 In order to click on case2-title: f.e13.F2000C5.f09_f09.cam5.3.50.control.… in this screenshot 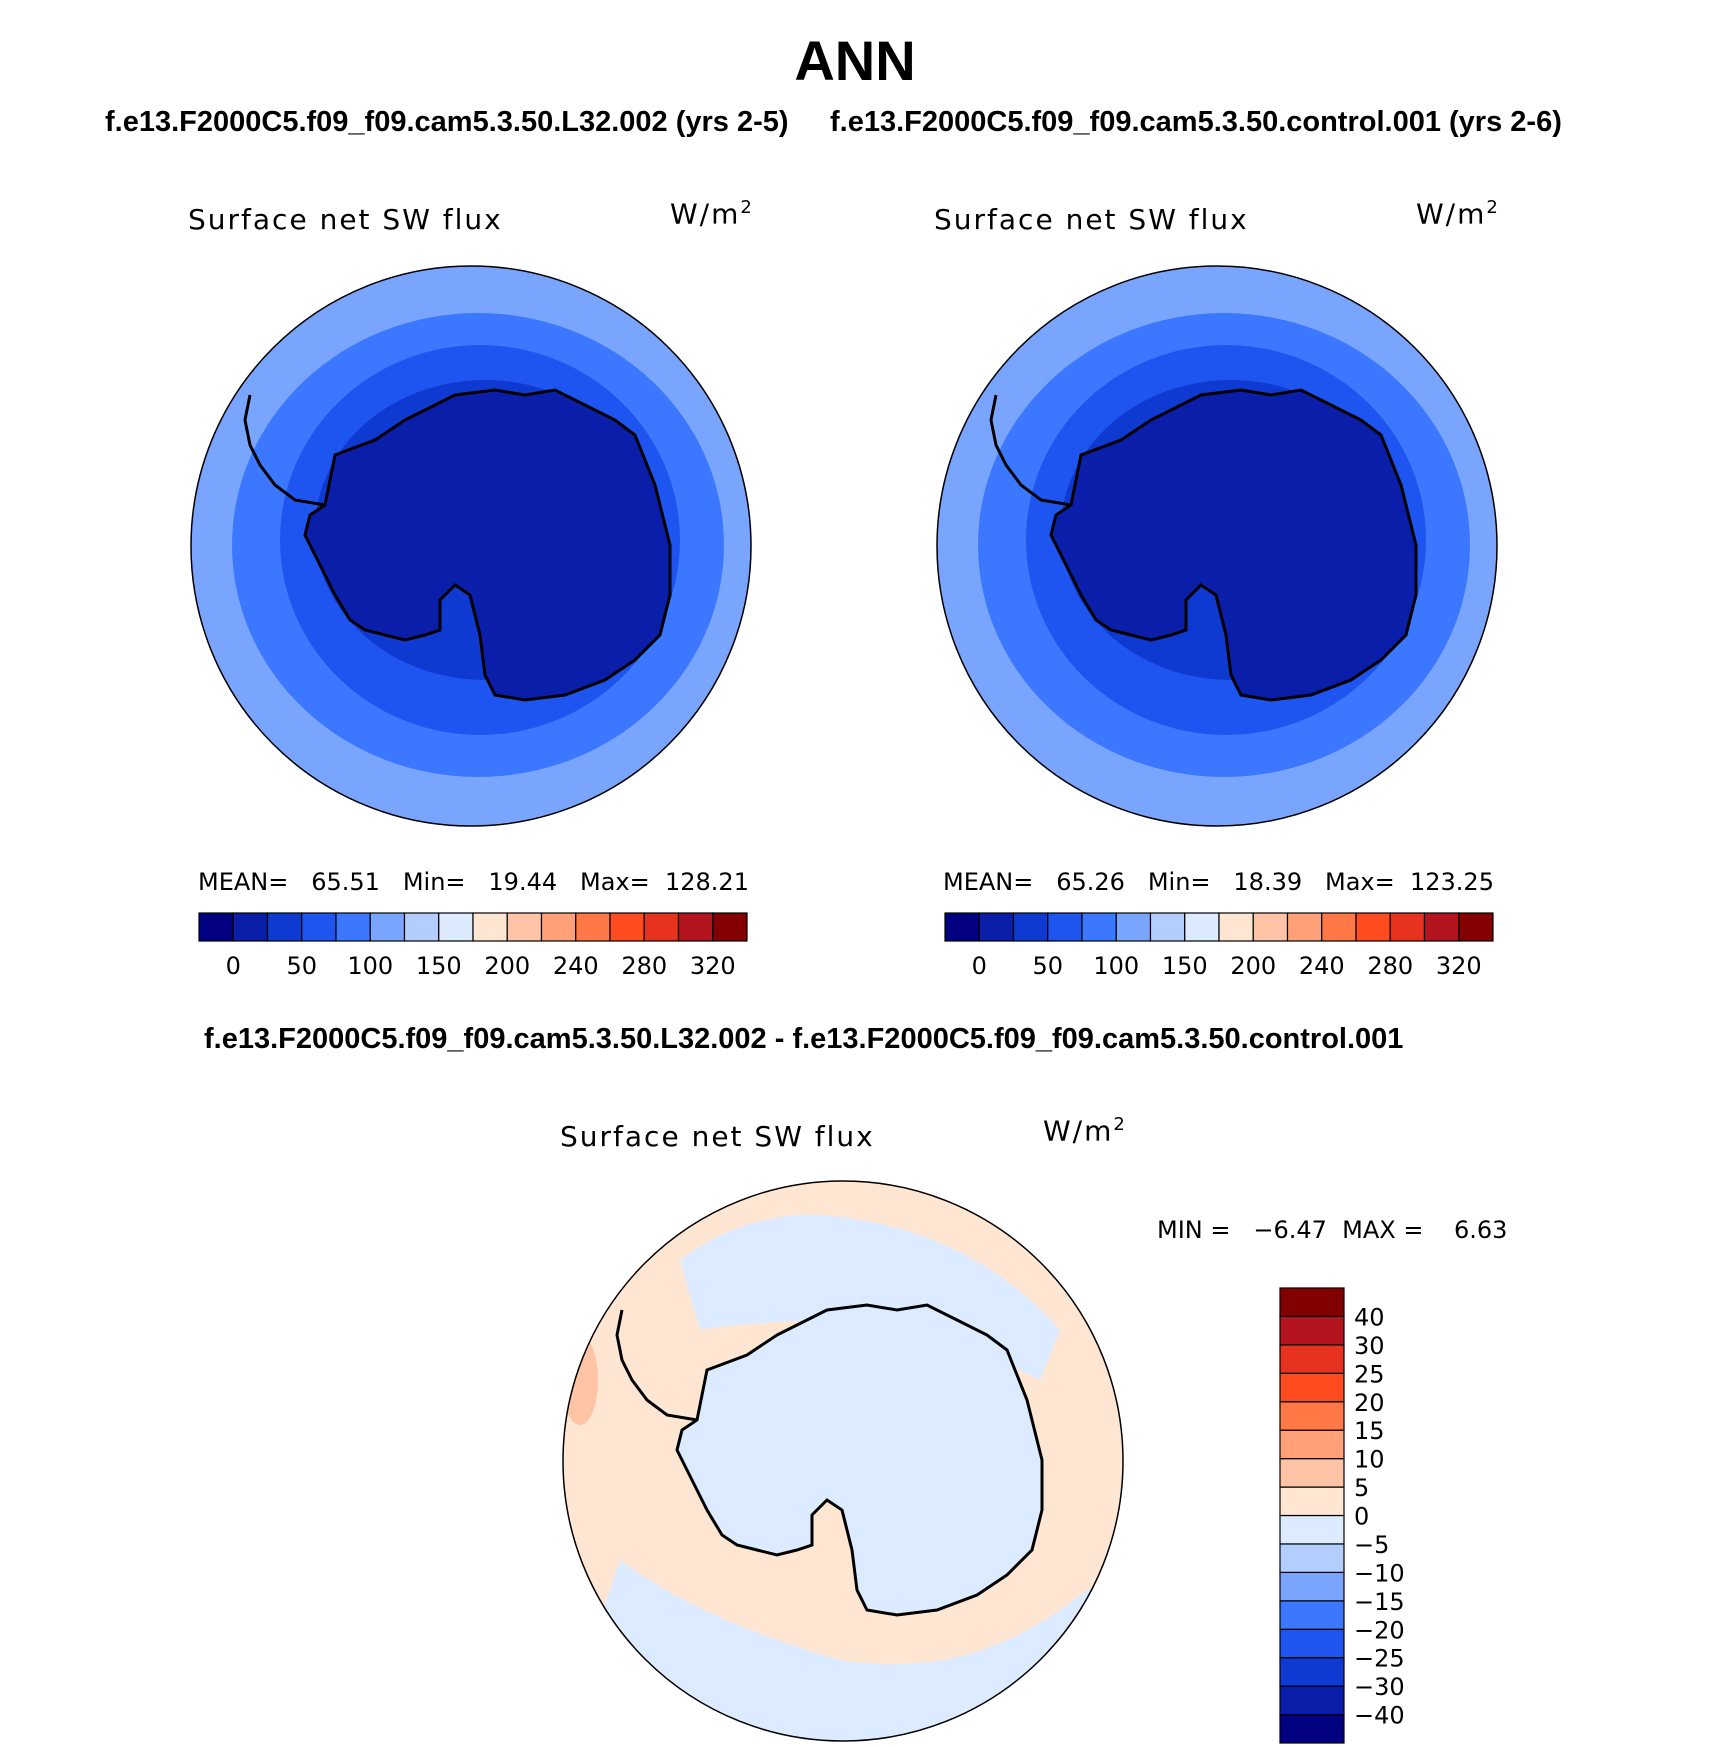, I will do `click(1196, 122)`.